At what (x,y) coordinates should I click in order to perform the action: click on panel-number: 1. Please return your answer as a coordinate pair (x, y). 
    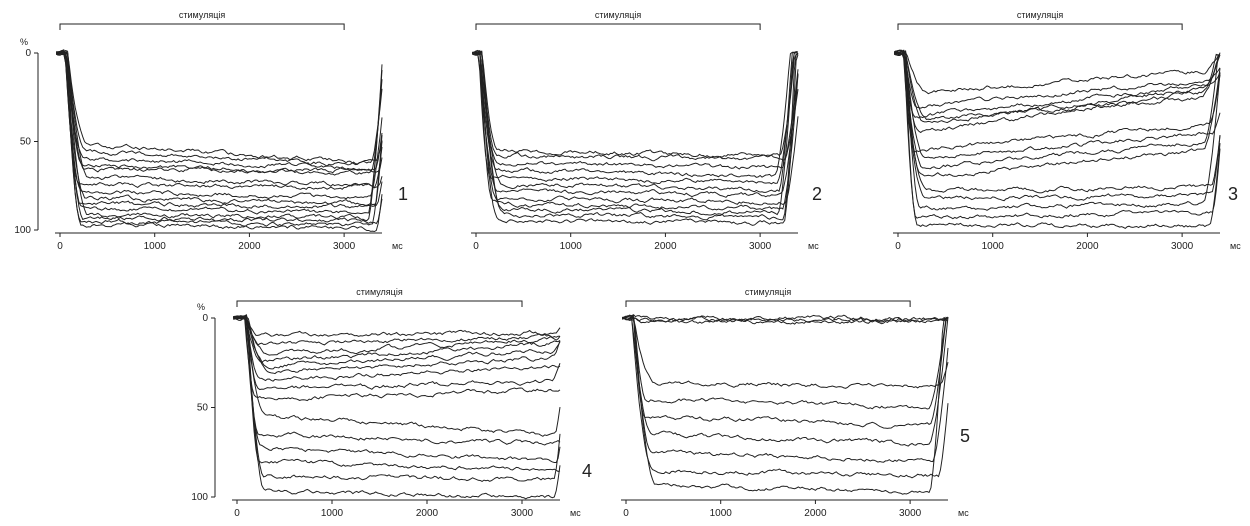
    Looking at the image, I should click on (403, 194).